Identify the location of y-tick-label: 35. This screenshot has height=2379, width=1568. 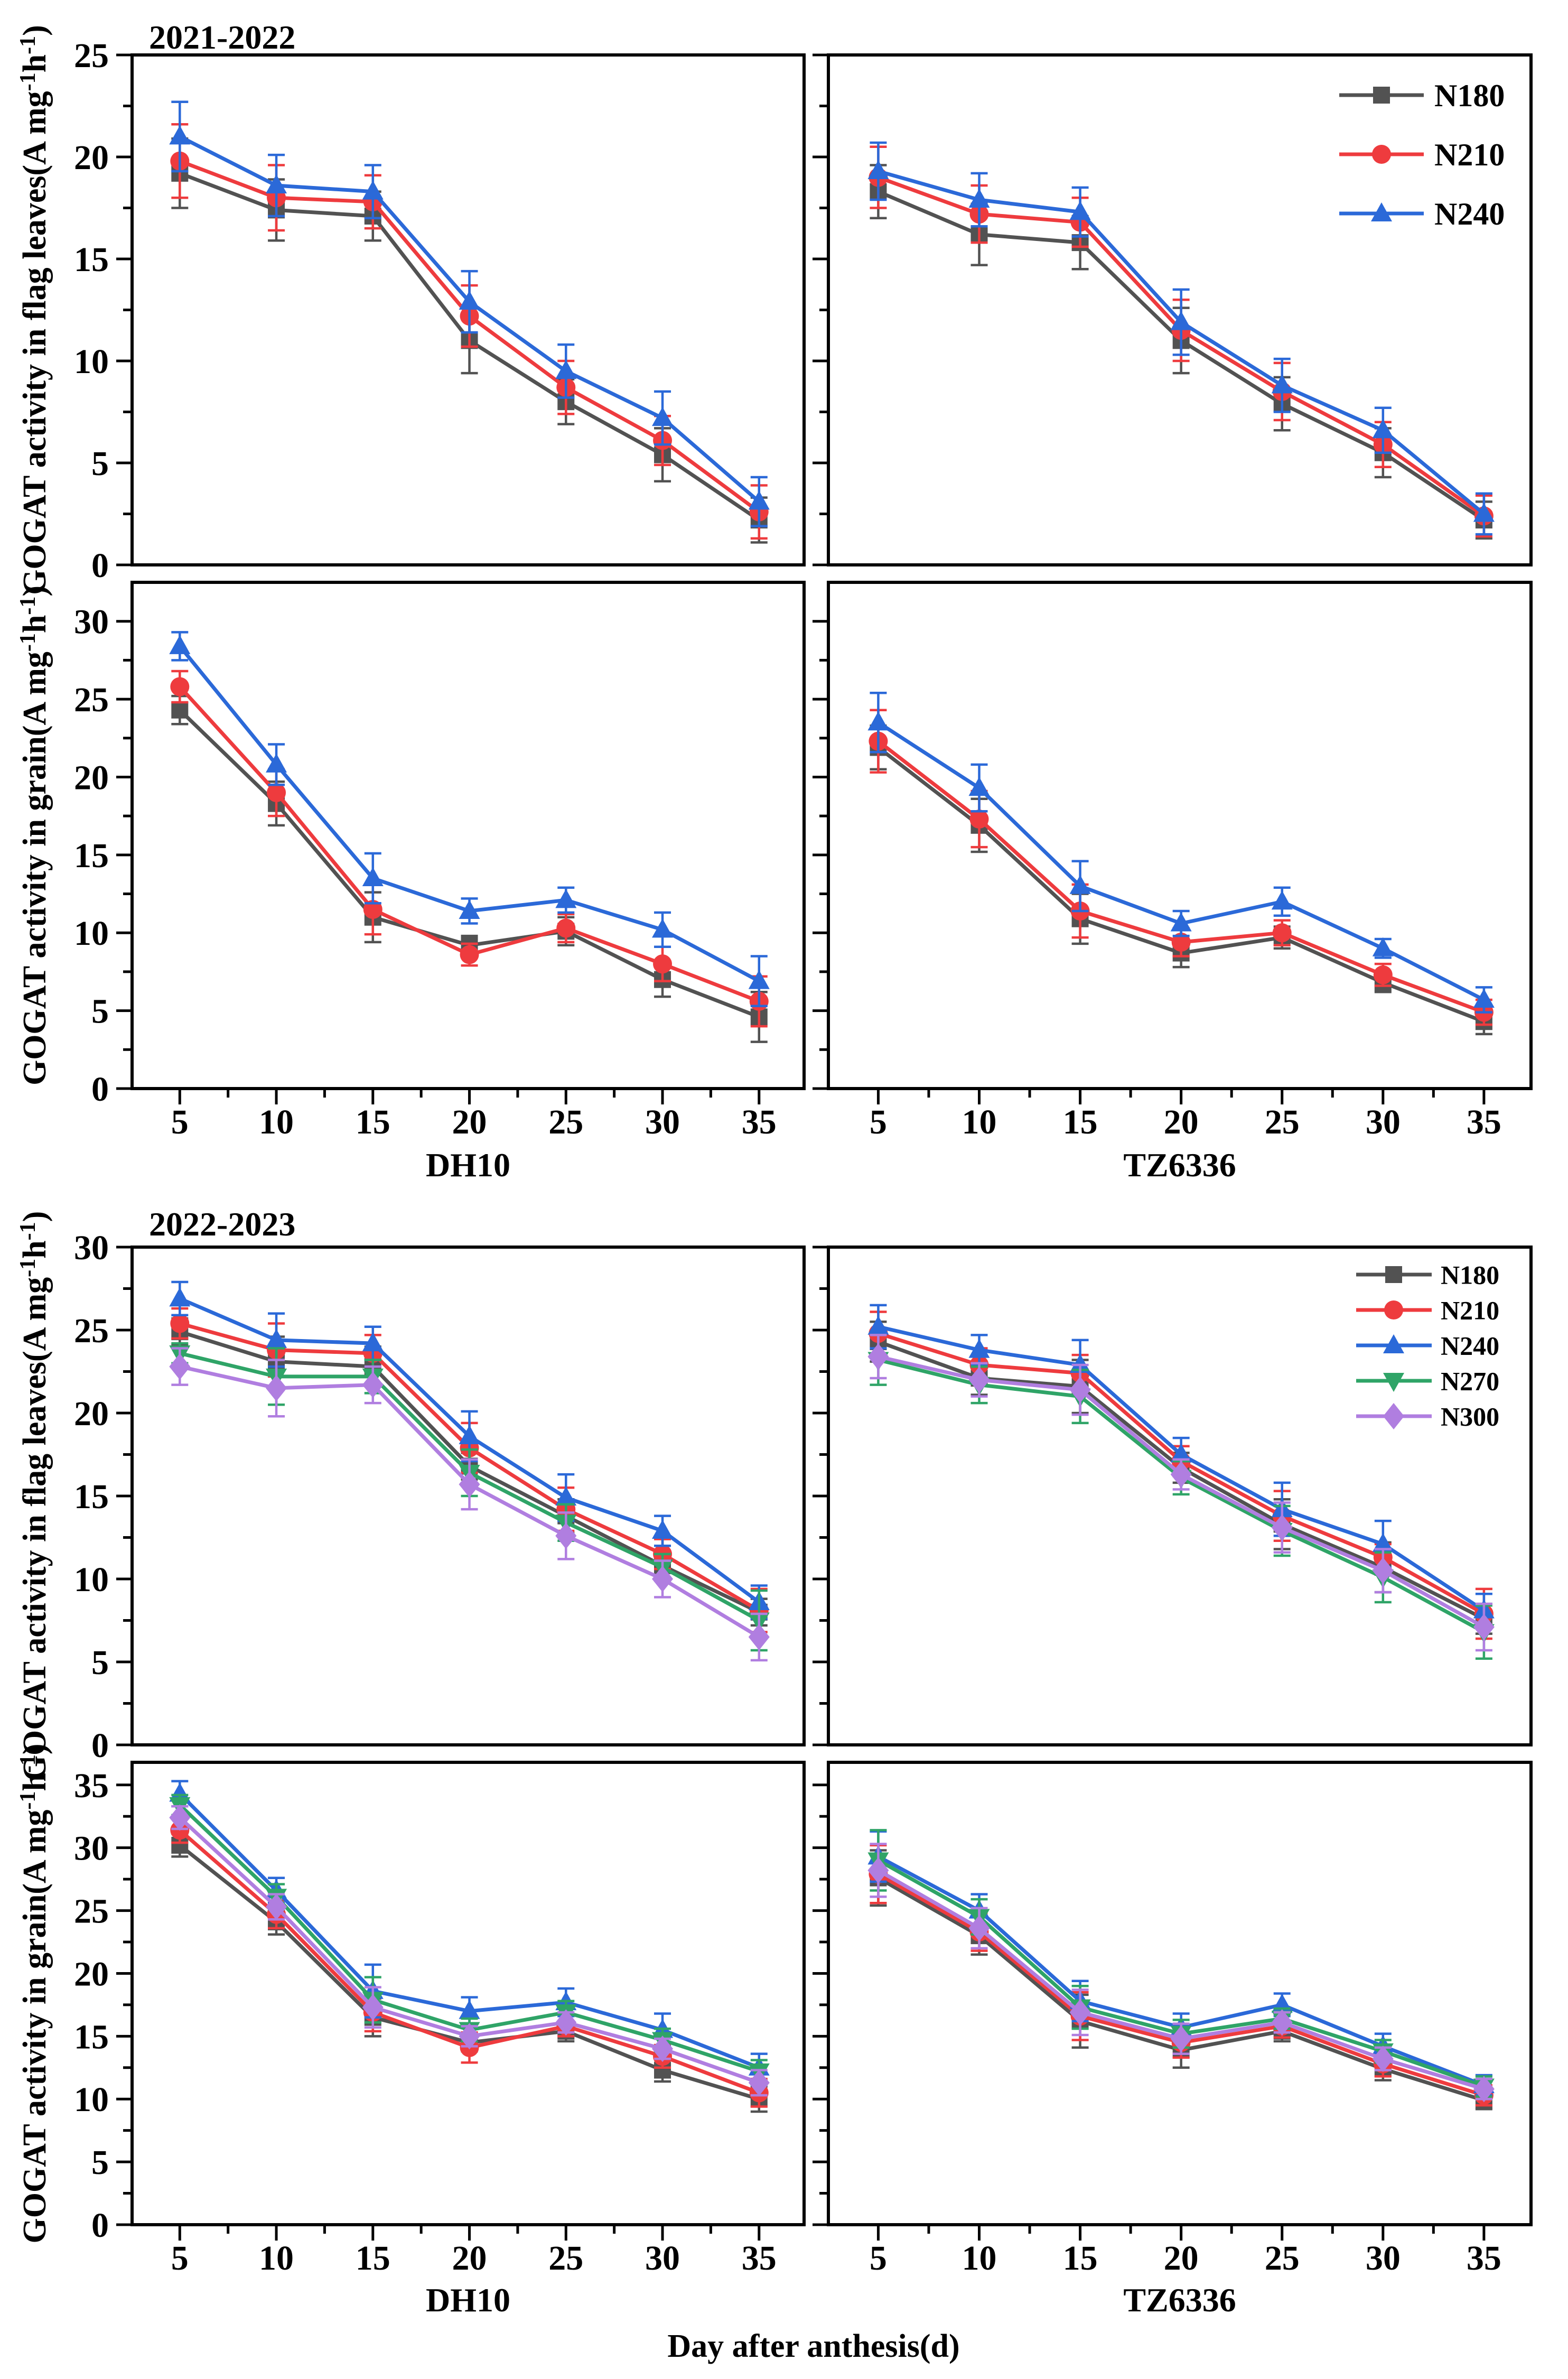
(91, 1786).